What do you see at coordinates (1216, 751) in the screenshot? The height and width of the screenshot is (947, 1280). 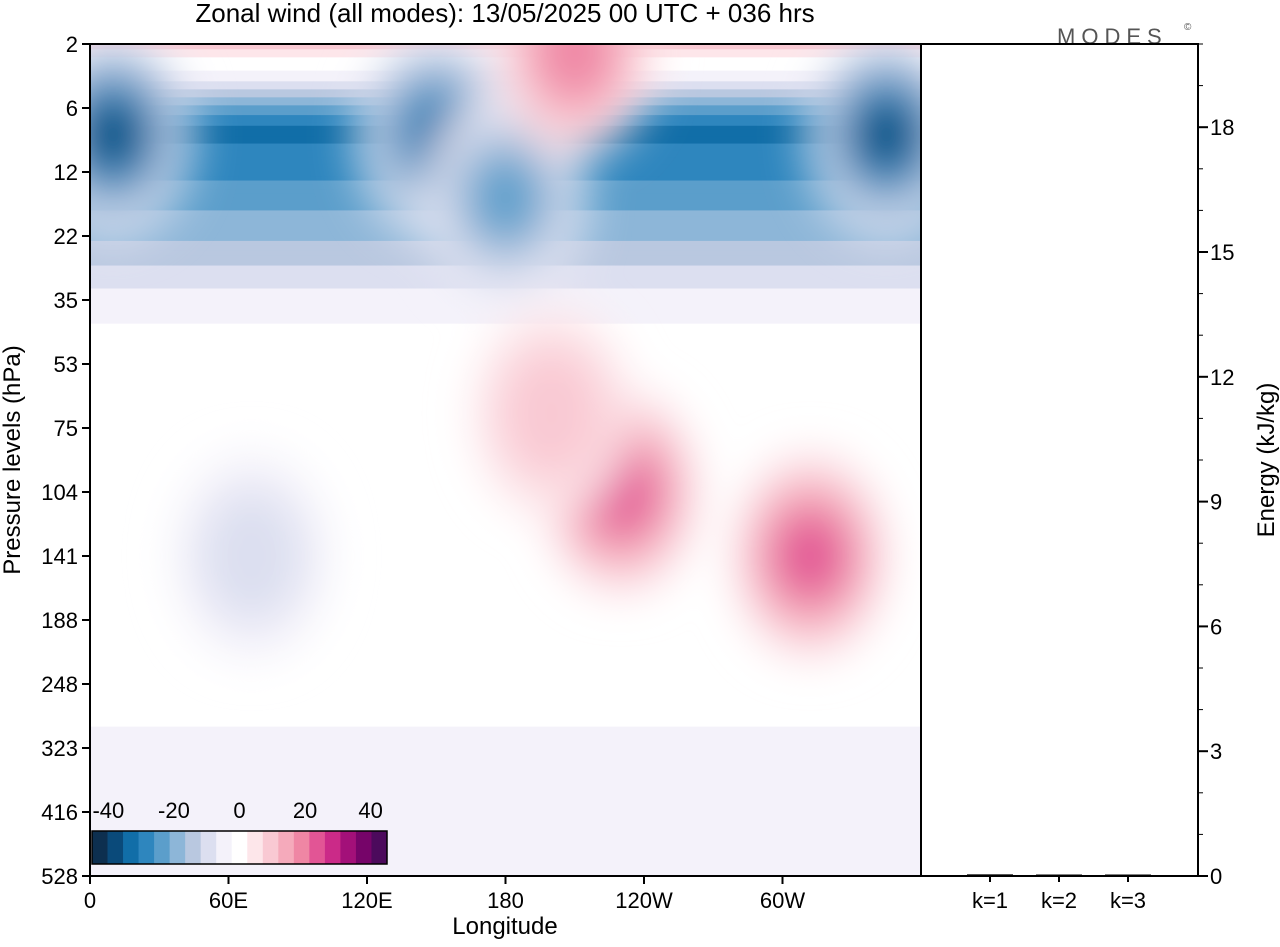 I see `energy-tick-label: 3` at bounding box center [1216, 751].